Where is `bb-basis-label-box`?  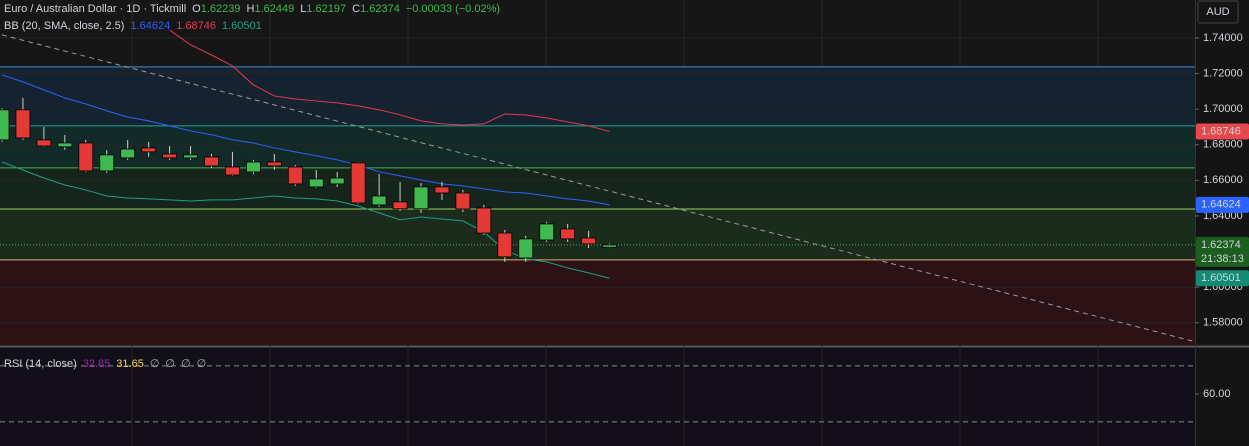
bb-basis-label-box is located at coordinates (1222, 204).